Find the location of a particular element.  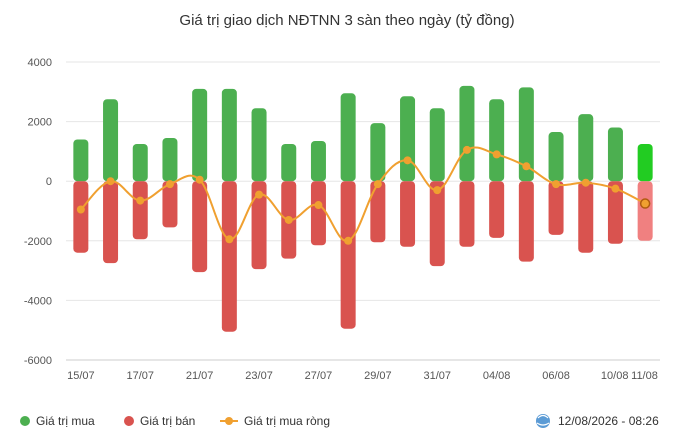

net-point-highlight is located at coordinates (645, 203).